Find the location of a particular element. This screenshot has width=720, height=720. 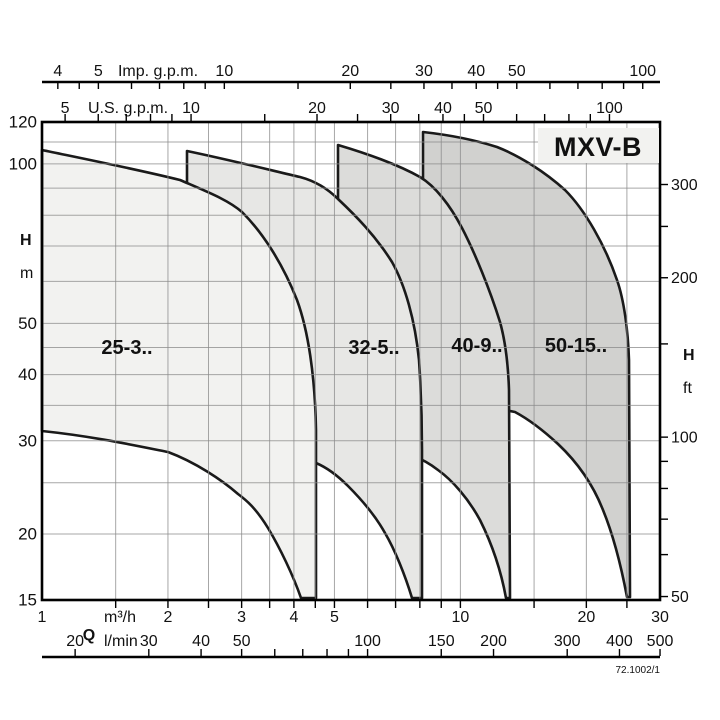

axis-lmin: 20 30 40 50 100 150 200 300 400 500 is located at coordinates (357, 646).